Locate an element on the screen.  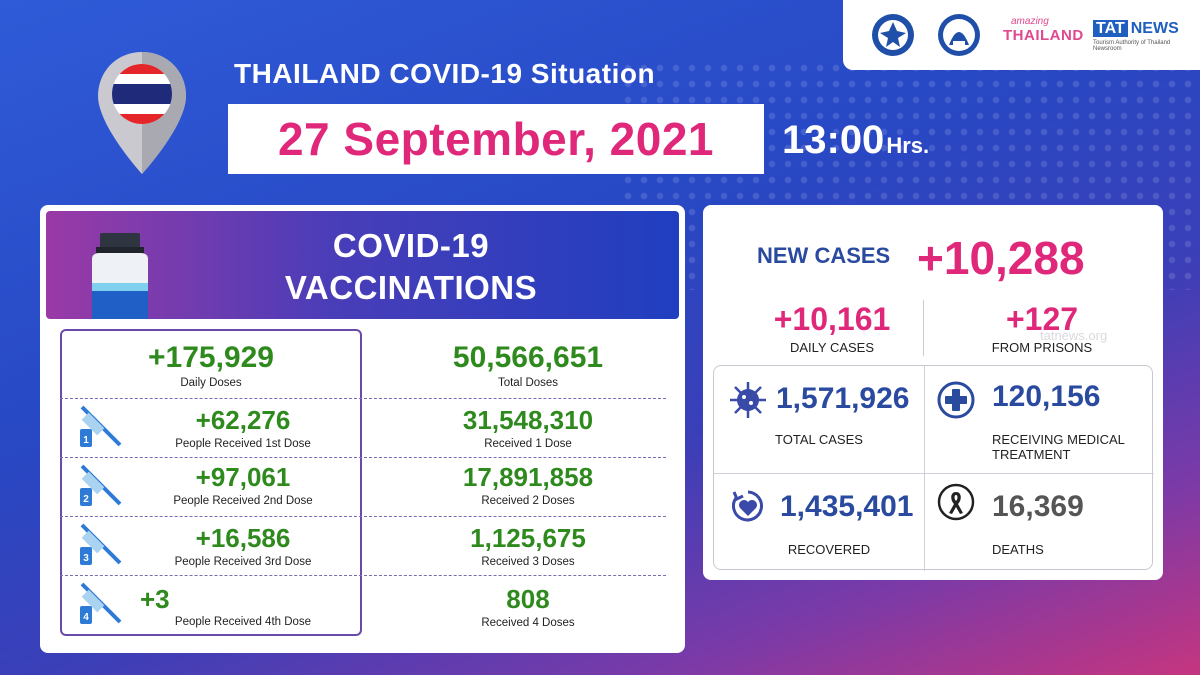
new-cases-label: NEW CASES is located at coordinates (824, 255).